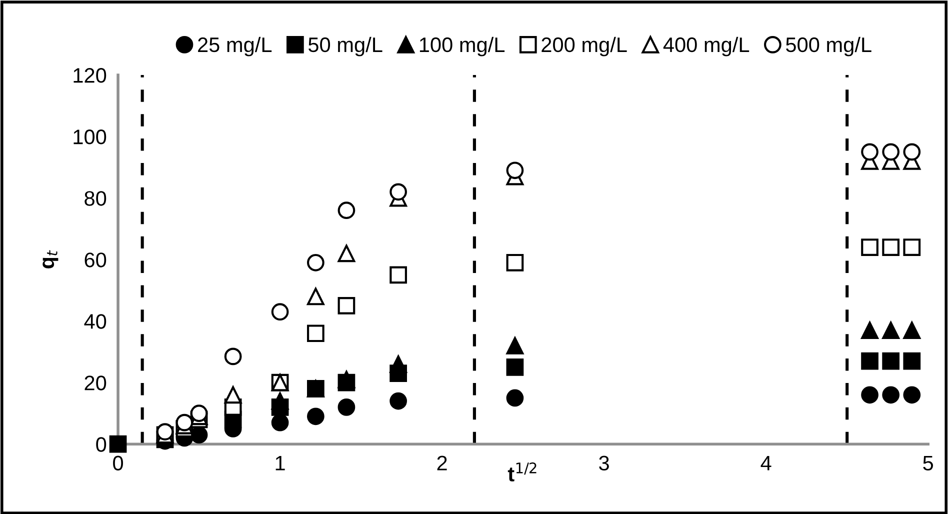 The height and width of the screenshot is (514, 948). What do you see at coordinates (280, 463) in the screenshot?
I see `x-tick-label: 1` at bounding box center [280, 463].